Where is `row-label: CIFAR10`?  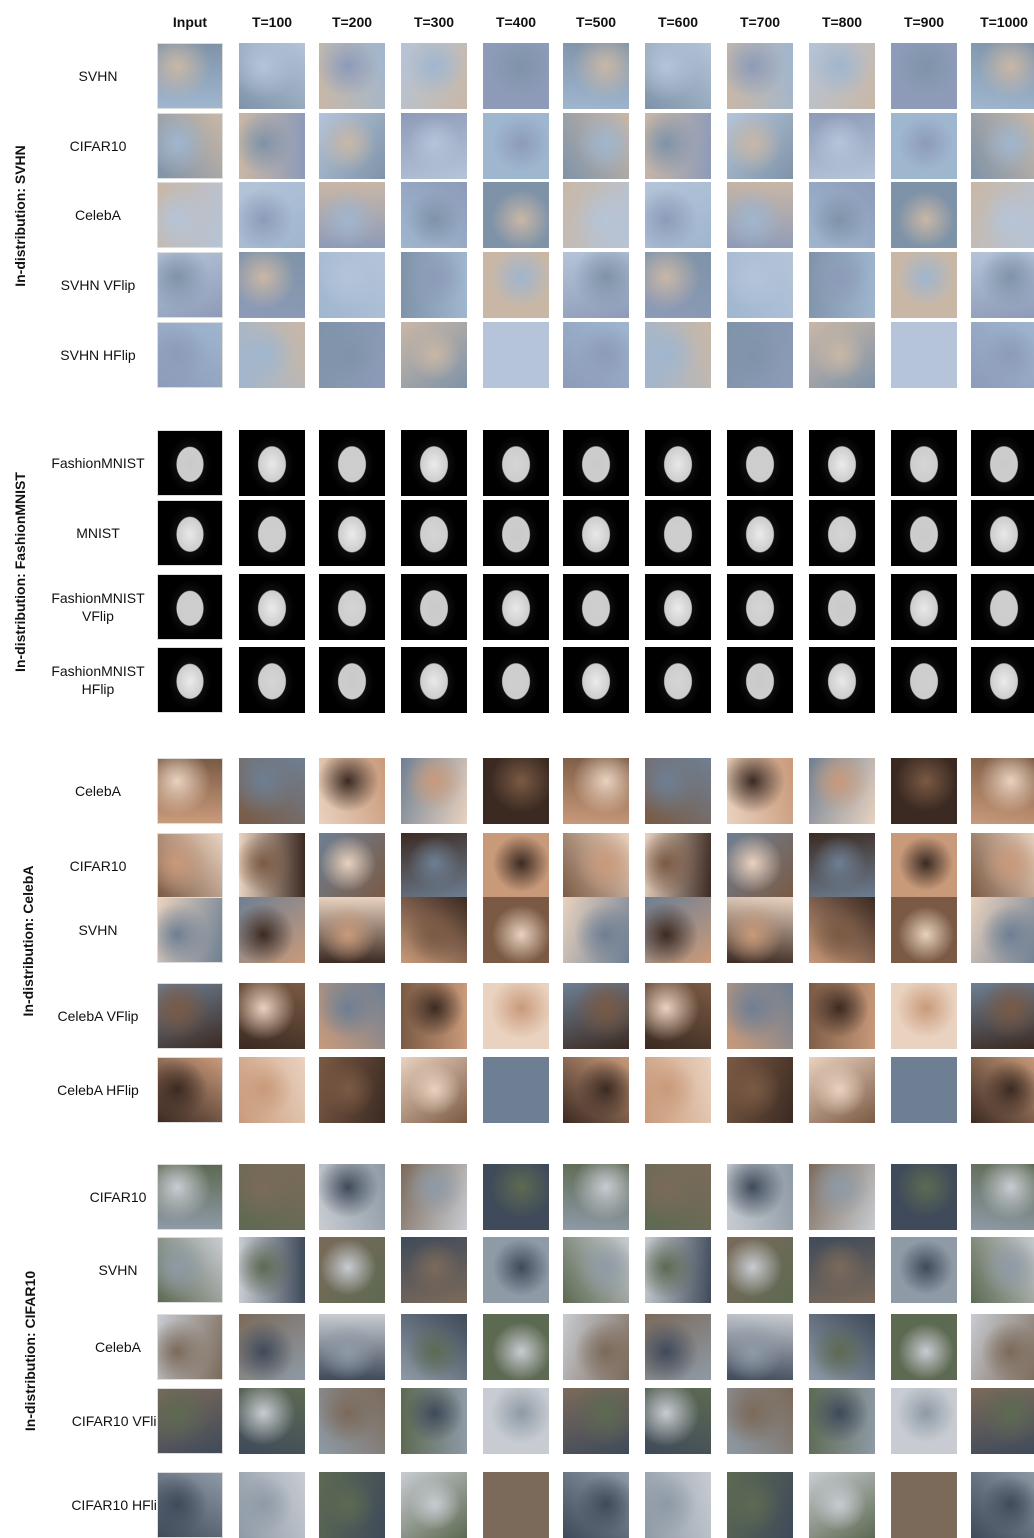 row-label: CIFAR10 is located at coordinates (118, 1197).